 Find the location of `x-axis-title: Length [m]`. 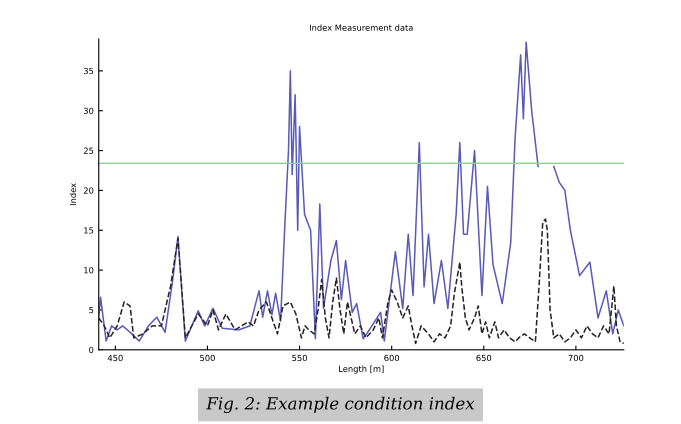

x-axis-title: Length [m] is located at coordinates (361, 370).